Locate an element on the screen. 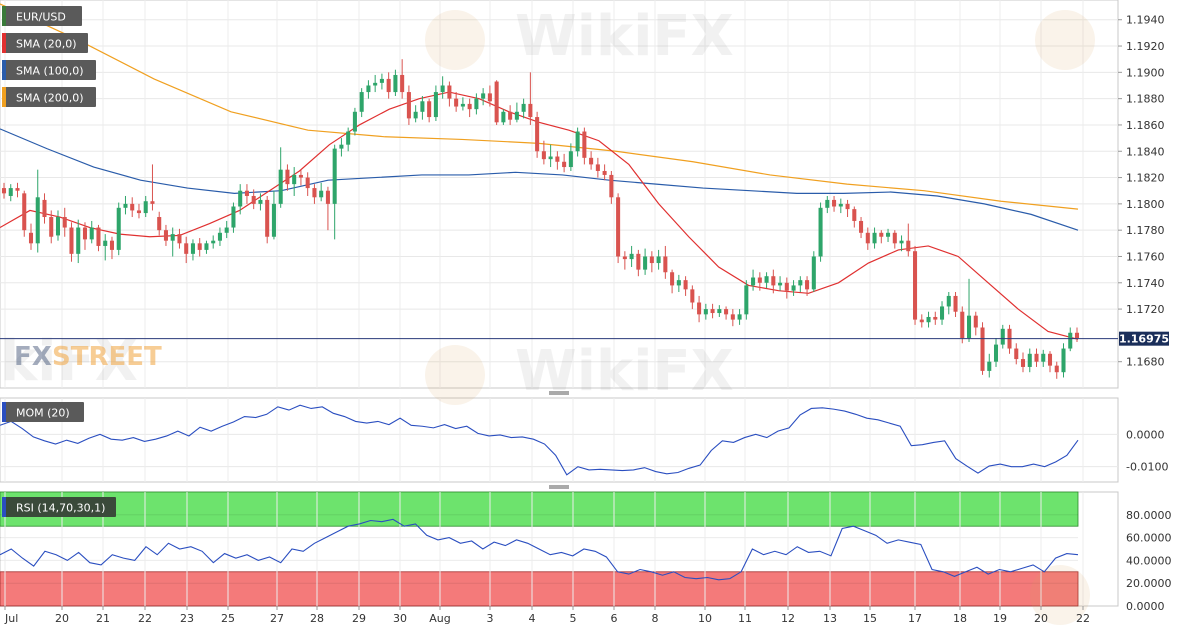 Image resolution: width=1189 pixels, height=636 pixels. legend-mom-text: MOM (20) is located at coordinates (43, 413).